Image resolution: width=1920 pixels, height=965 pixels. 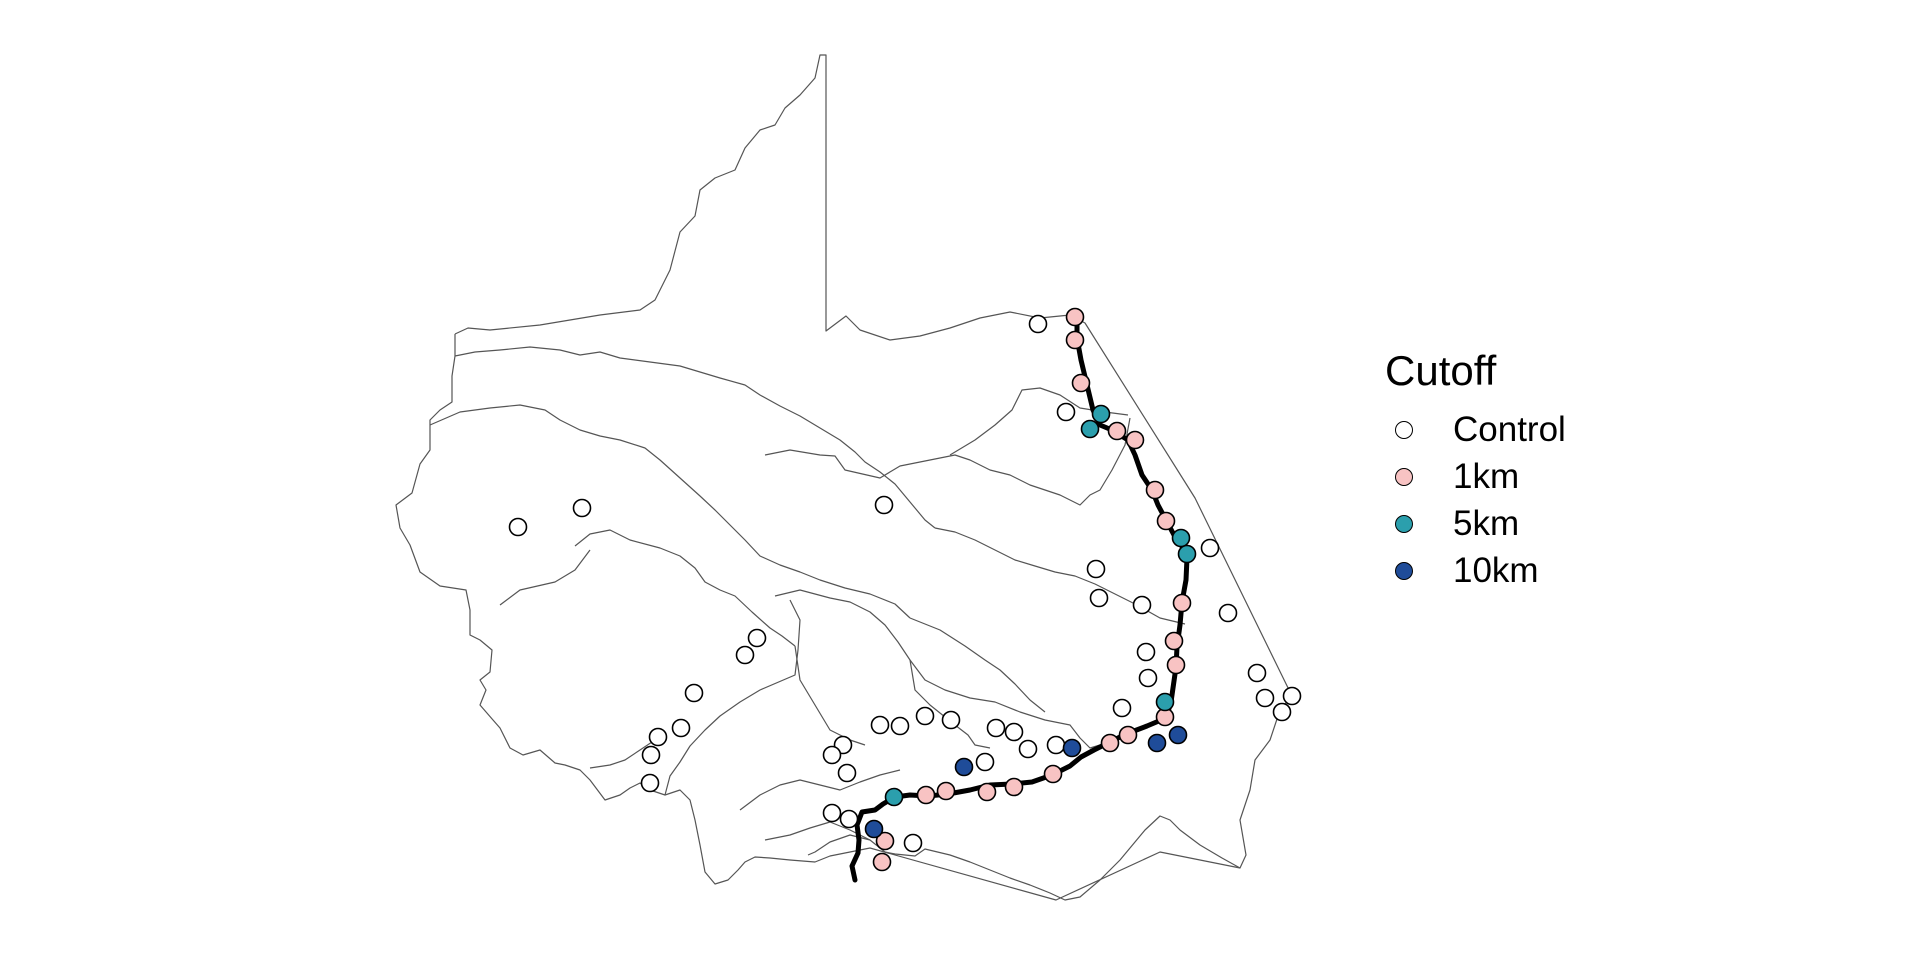 What do you see at coordinates (1509, 429) in the screenshot?
I see `legend-label: Control` at bounding box center [1509, 429].